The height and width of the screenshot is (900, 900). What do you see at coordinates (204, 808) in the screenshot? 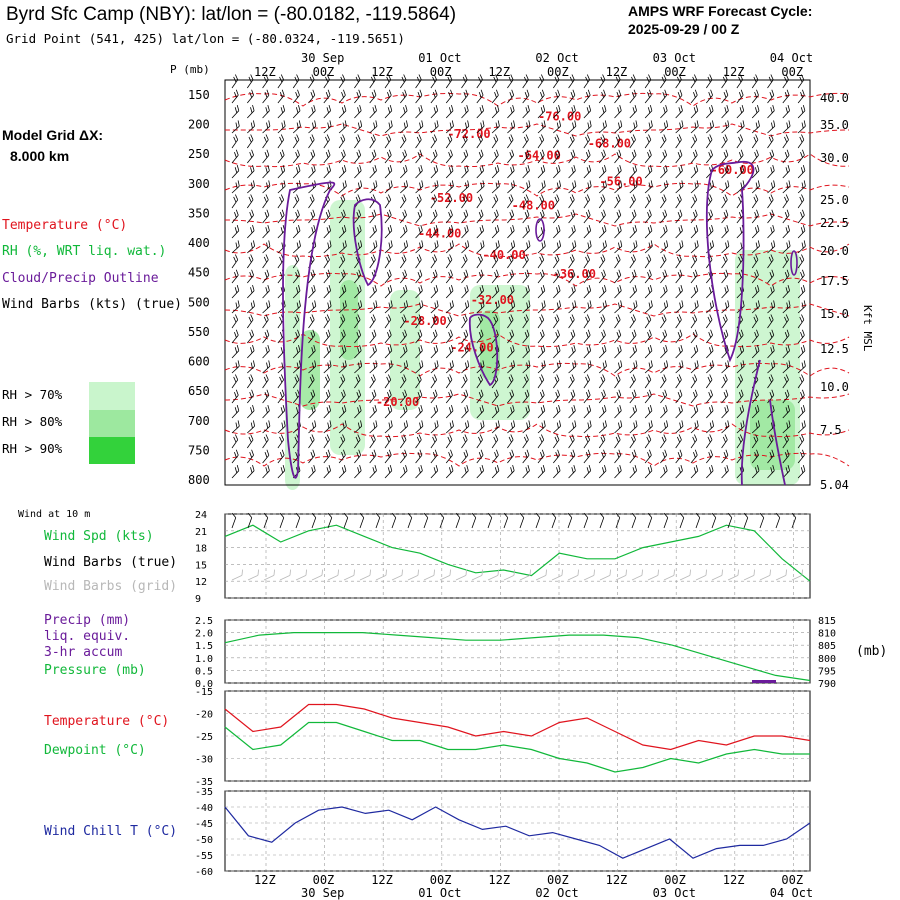
I see `y-tick-label: -40` at bounding box center [204, 808].